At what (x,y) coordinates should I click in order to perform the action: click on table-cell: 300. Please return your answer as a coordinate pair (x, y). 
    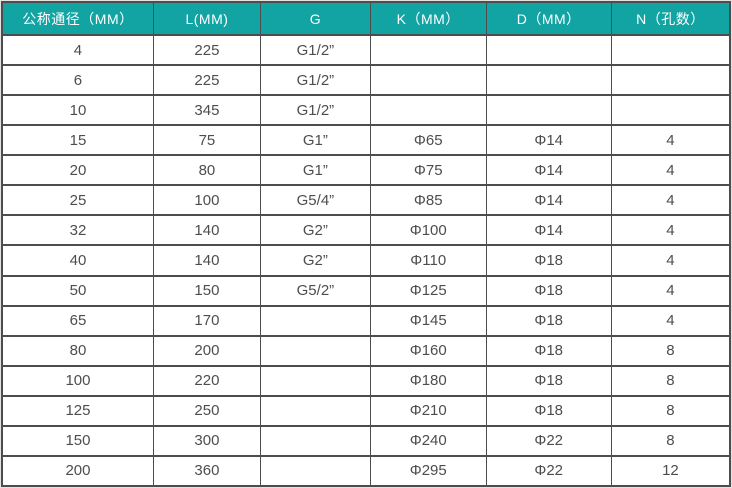
    Looking at the image, I should click on (206, 440).